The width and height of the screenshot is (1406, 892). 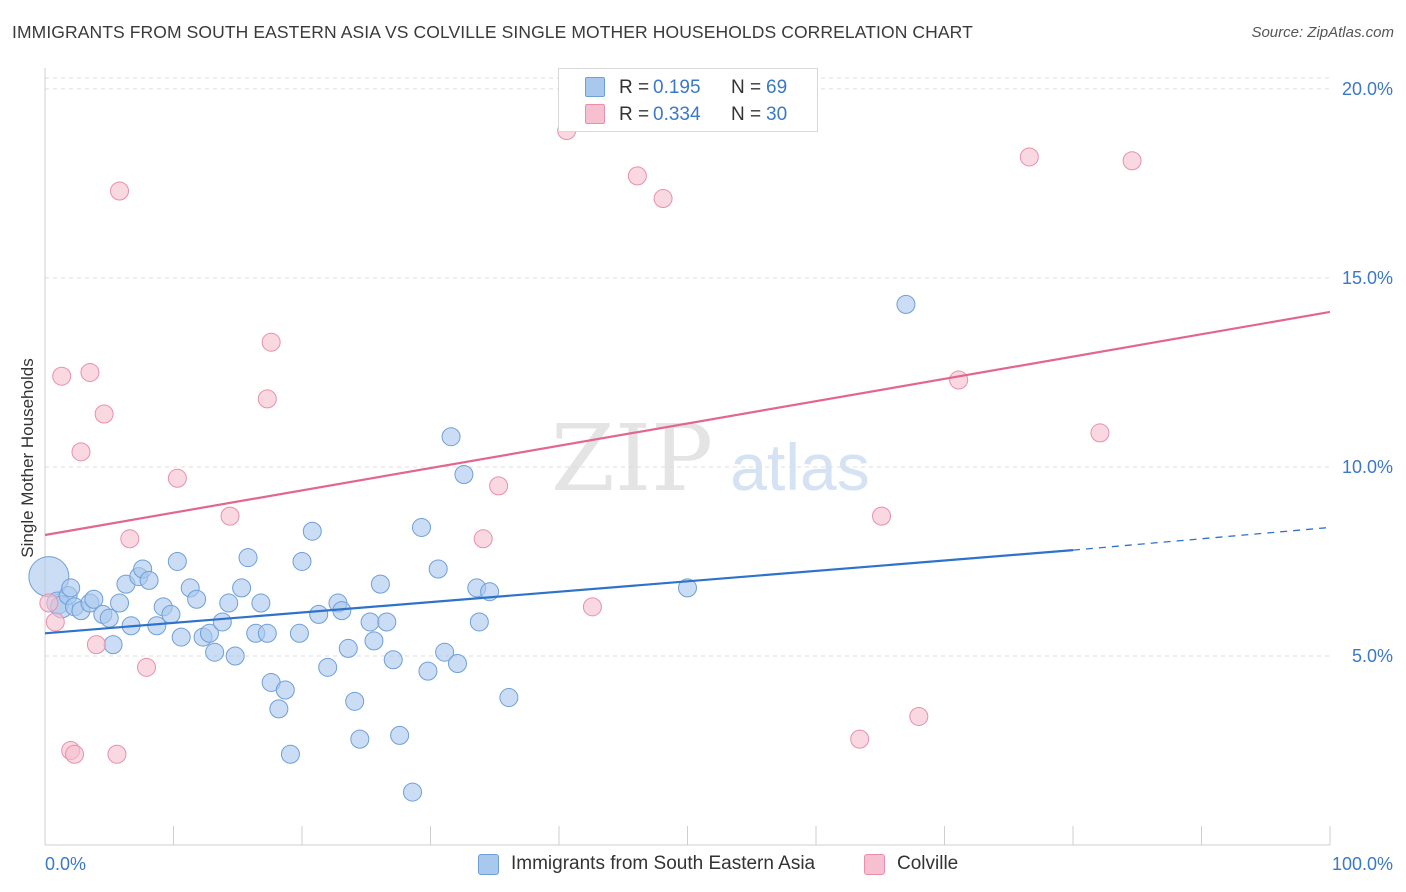 What do you see at coordinates (928, 863) in the screenshot?
I see `legend-label: Colville` at bounding box center [928, 863].